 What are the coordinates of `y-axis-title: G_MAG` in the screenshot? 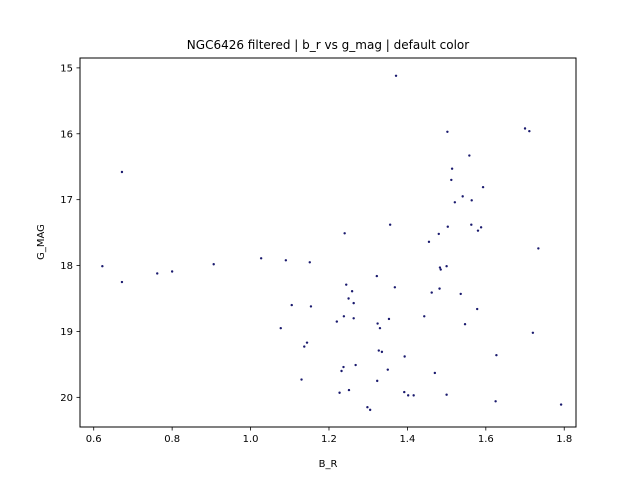 It's located at (41, 242).